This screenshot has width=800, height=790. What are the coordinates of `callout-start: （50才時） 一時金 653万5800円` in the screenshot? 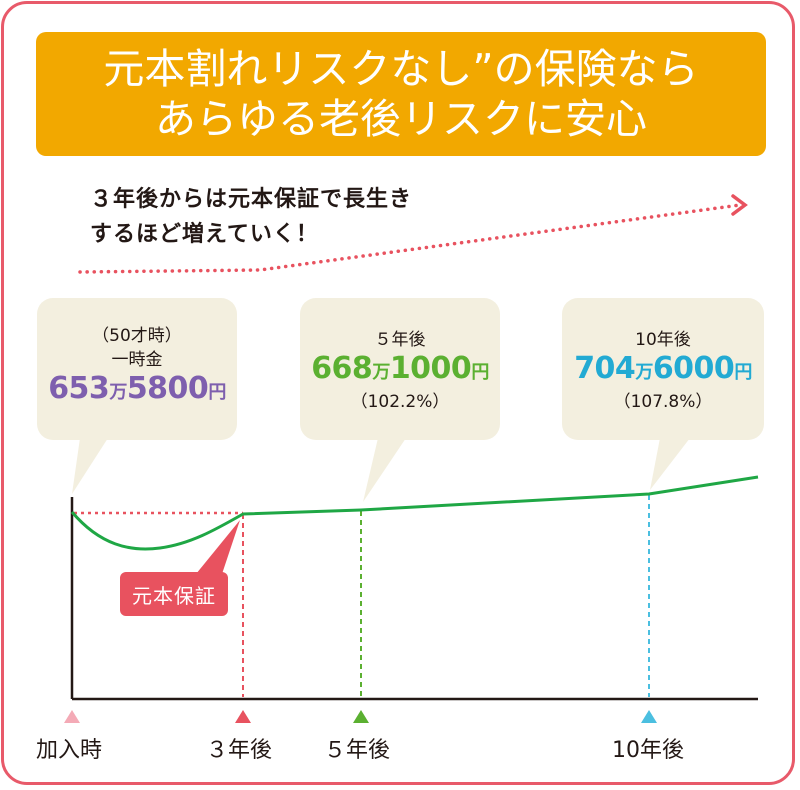 It's located at (137, 369).